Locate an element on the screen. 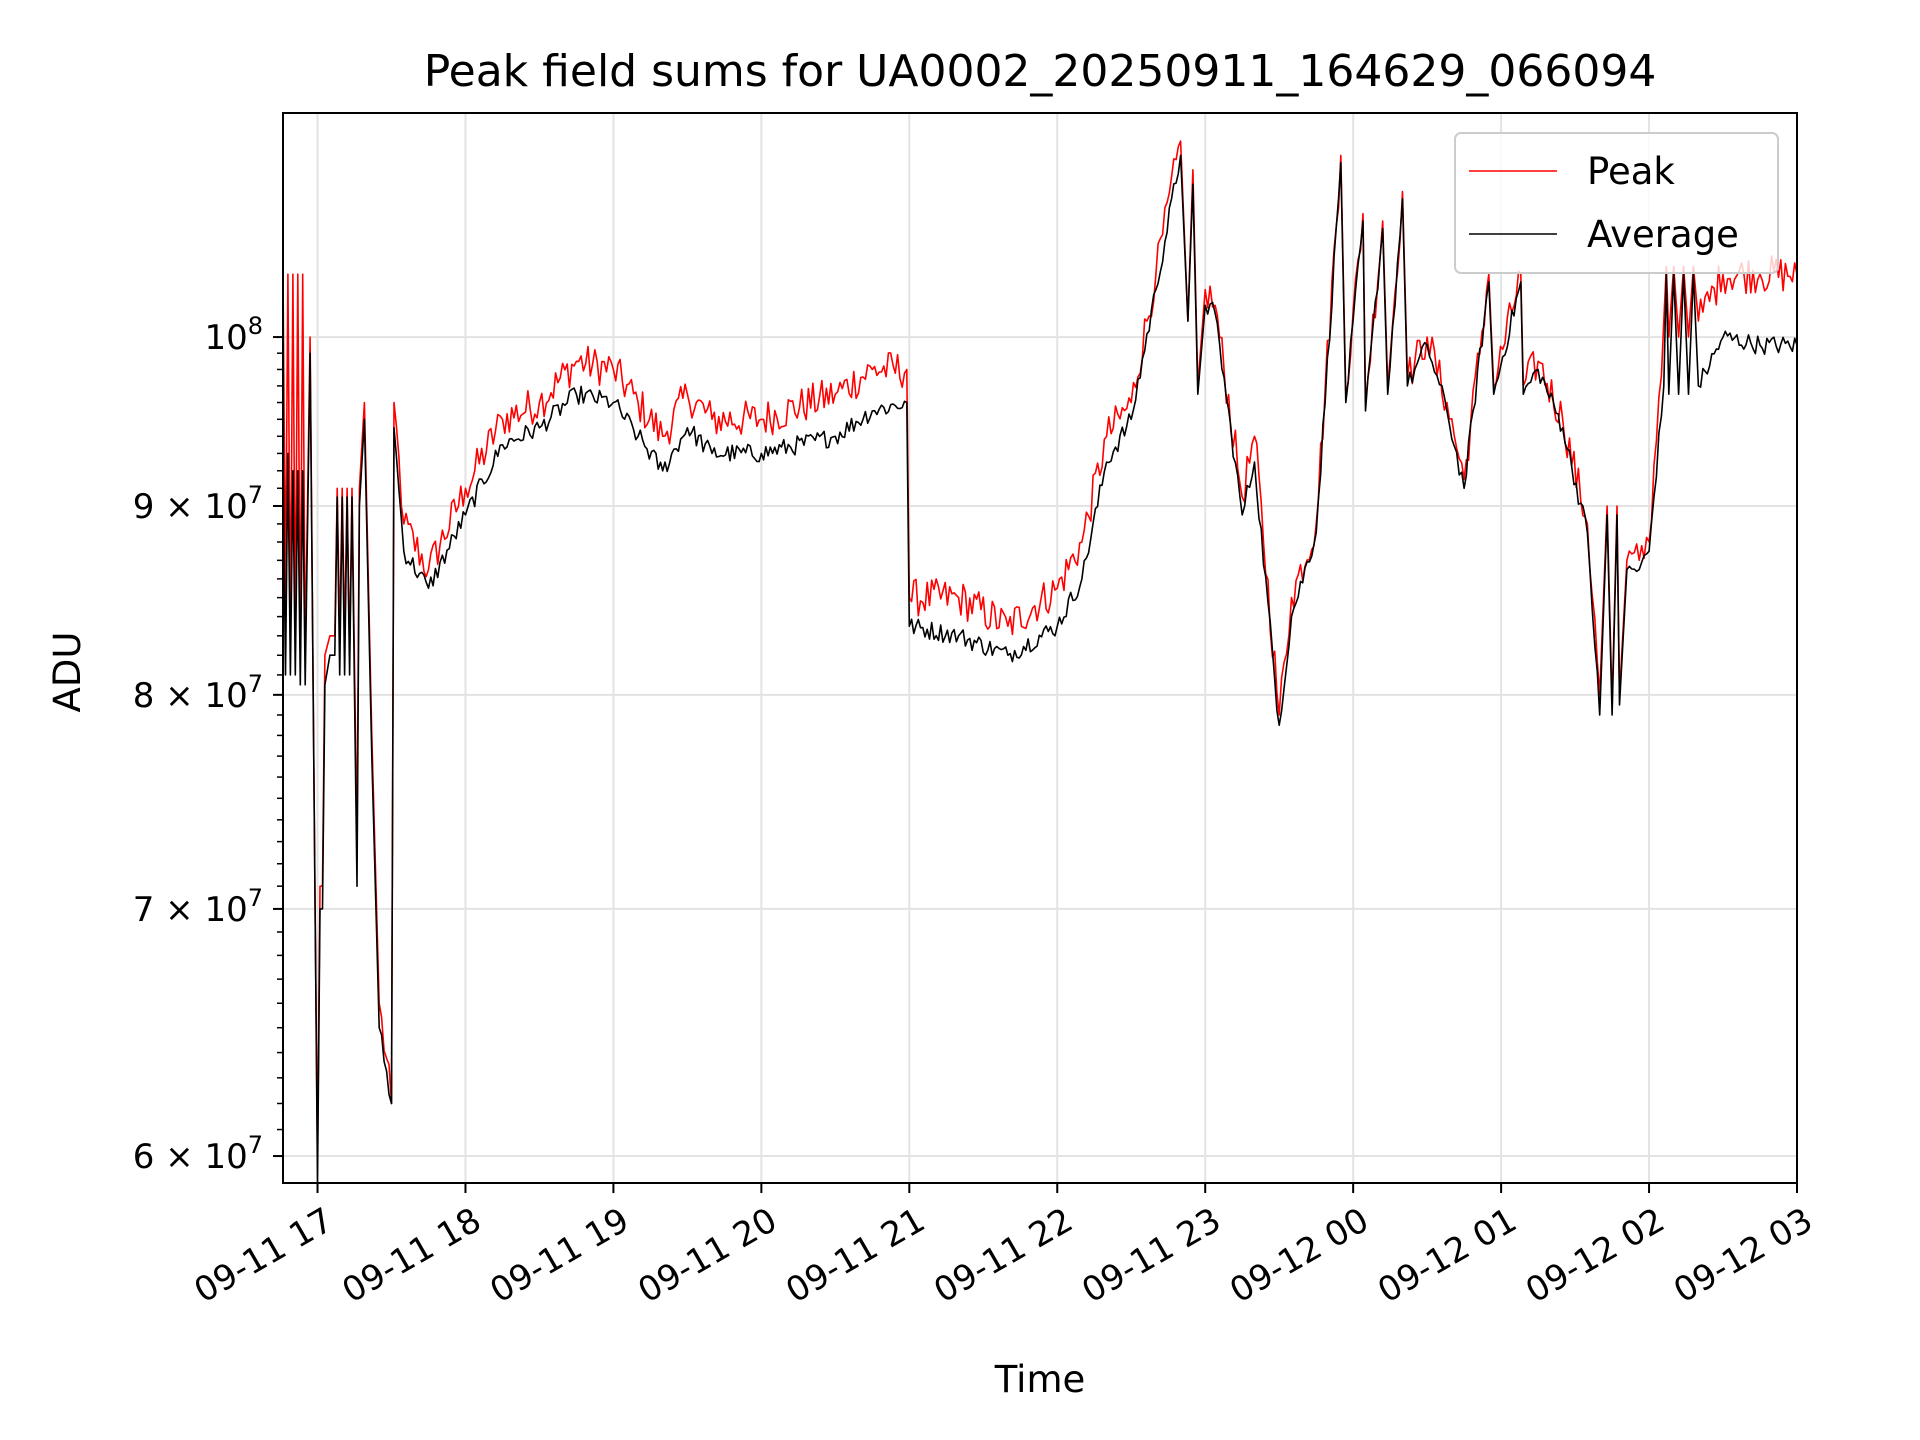  y-tick-label: 9 × 107 is located at coordinates (198, 504).